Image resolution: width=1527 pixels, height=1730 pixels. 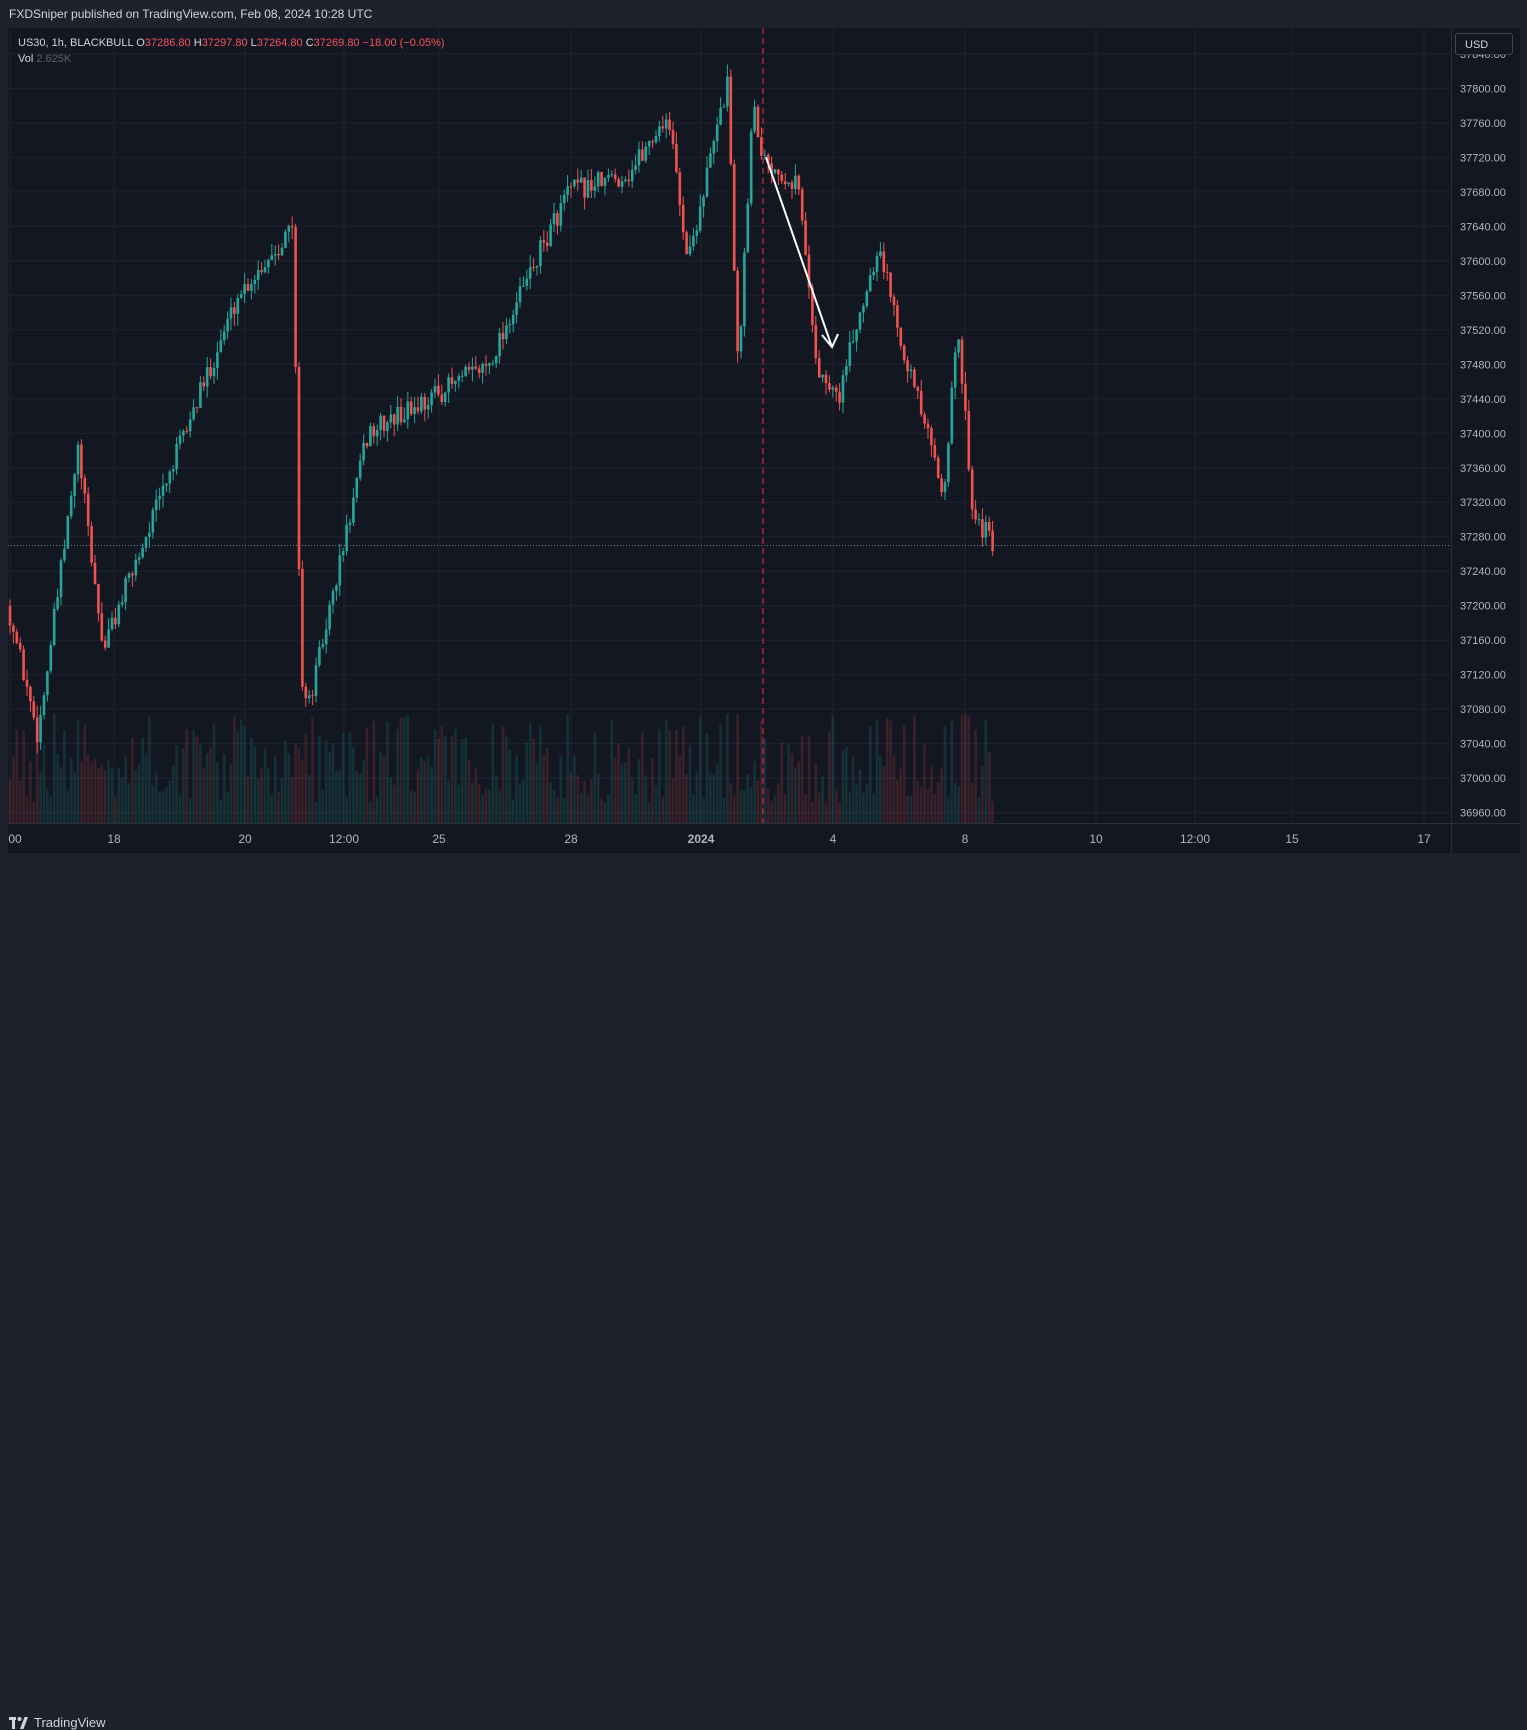 What do you see at coordinates (26, 59) in the screenshot?
I see `volume-label: Vol` at bounding box center [26, 59].